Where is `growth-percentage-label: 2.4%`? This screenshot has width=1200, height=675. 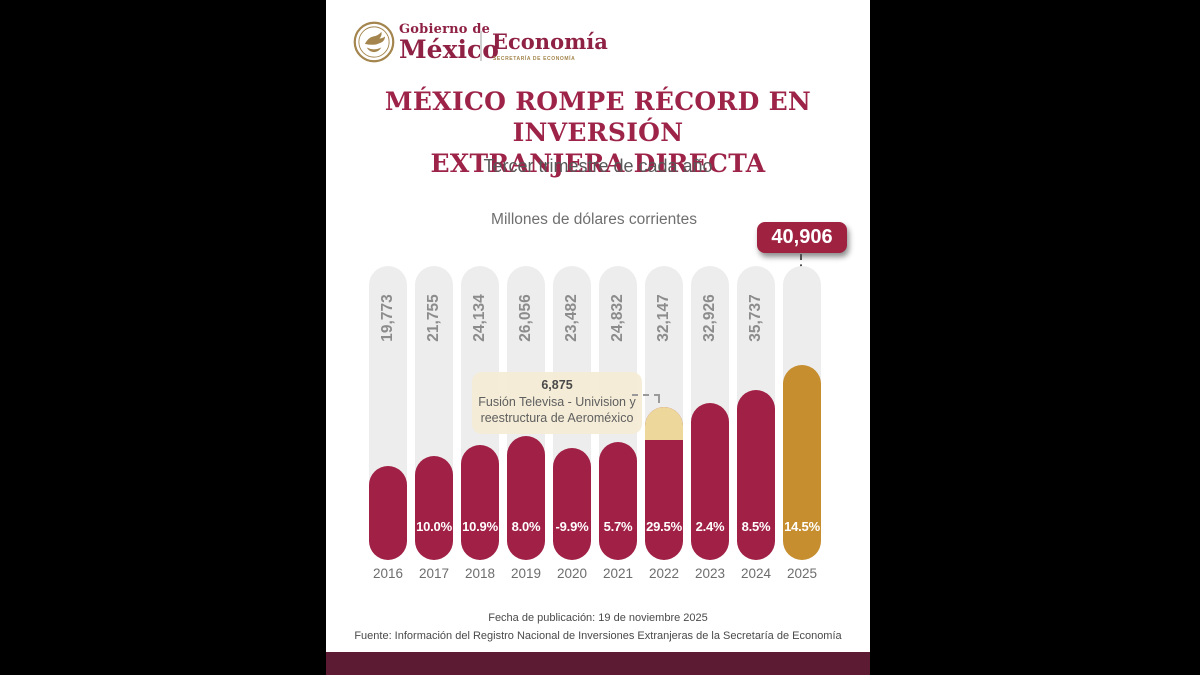
growth-percentage-label: 2.4% is located at coordinates (710, 526).